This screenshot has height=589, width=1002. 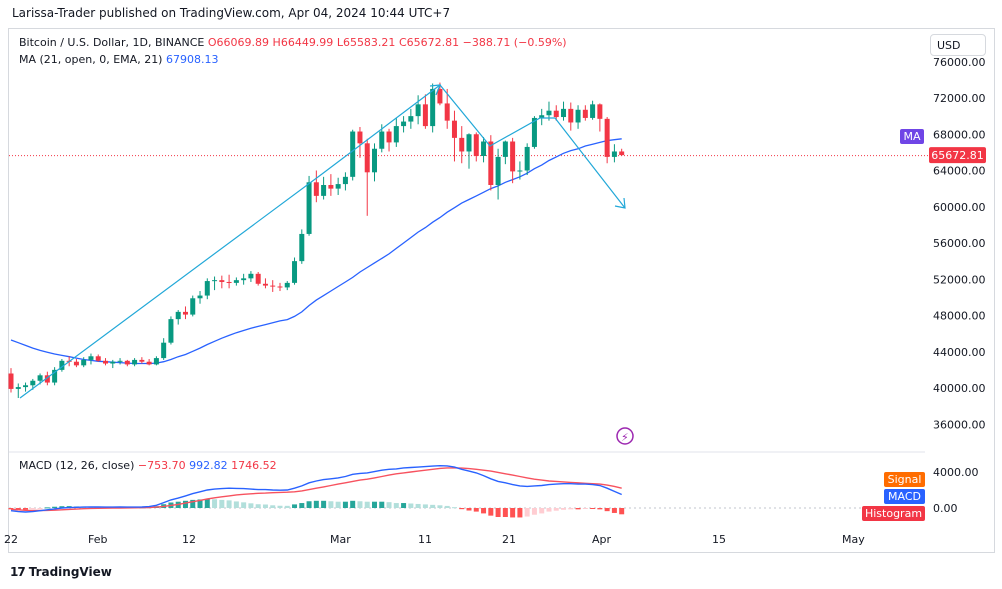 What do you see at coordinates (192, 59) in the screenshot?
I see `ma-value: 67908.13` at bounding box center [192, 59].